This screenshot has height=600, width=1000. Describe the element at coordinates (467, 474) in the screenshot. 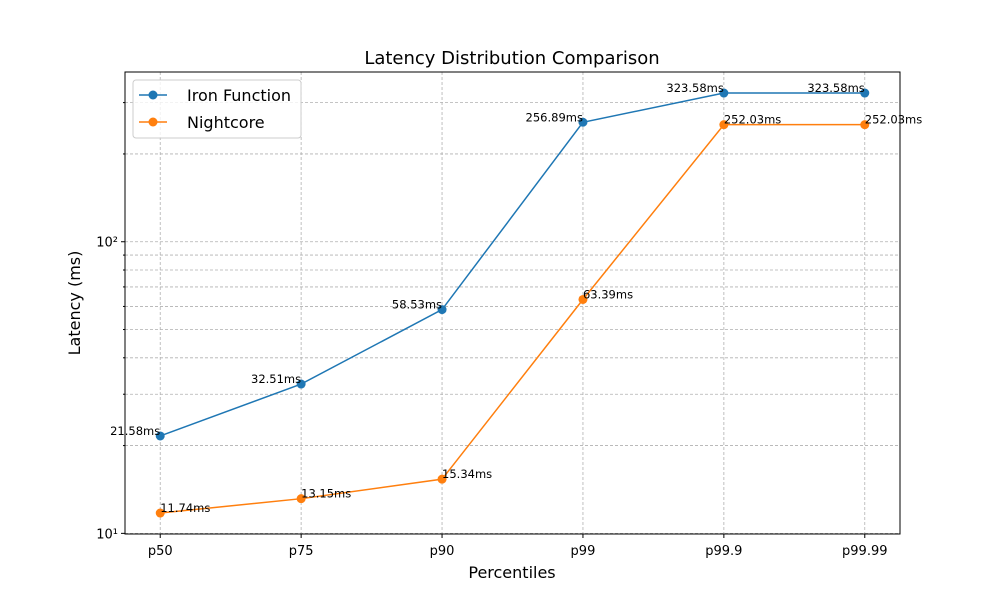

I see `data-label: 15.34ms` at that location.